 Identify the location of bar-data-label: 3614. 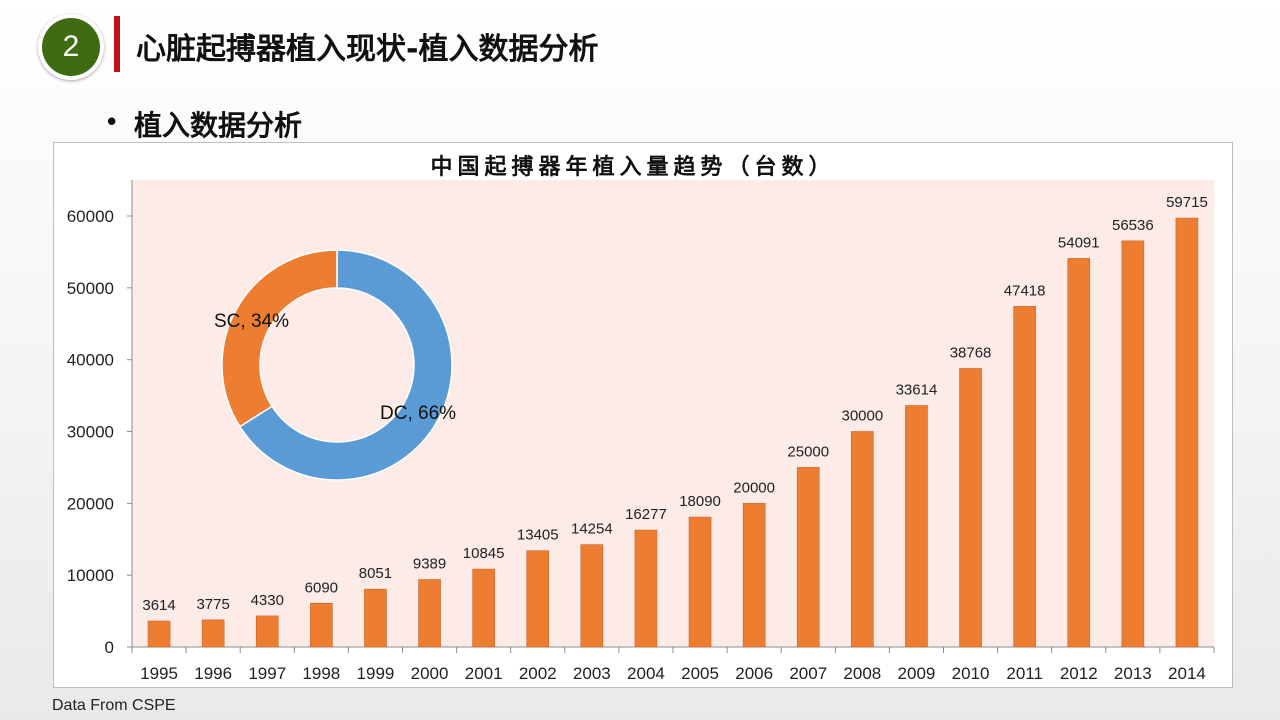
(158, 605).